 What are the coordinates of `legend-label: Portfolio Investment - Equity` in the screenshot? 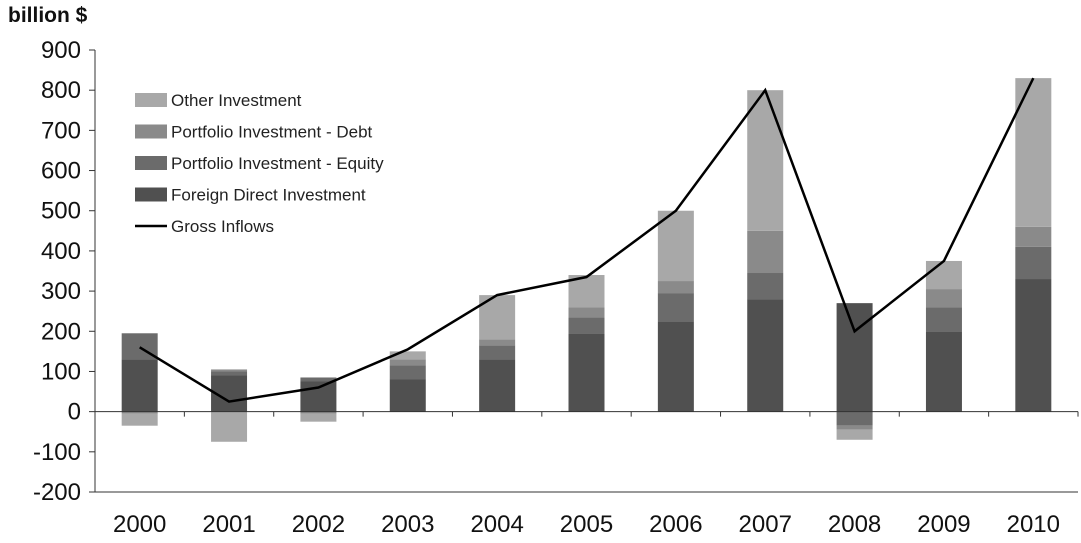 It's located at (277, 163).